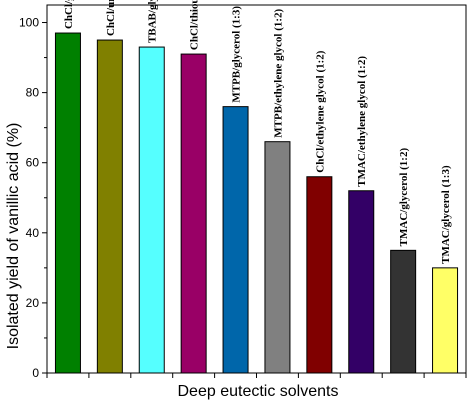 This screenshot has width=474, height=403. I want to click on bar-label: ChCl/glycerol (1:2), so click(69, 14).